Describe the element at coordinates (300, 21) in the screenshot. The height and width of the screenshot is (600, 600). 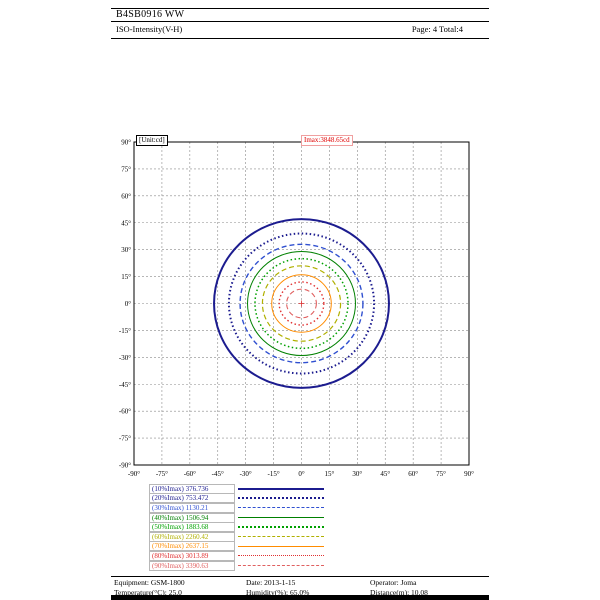
I see `header-mid-rule` at that location.